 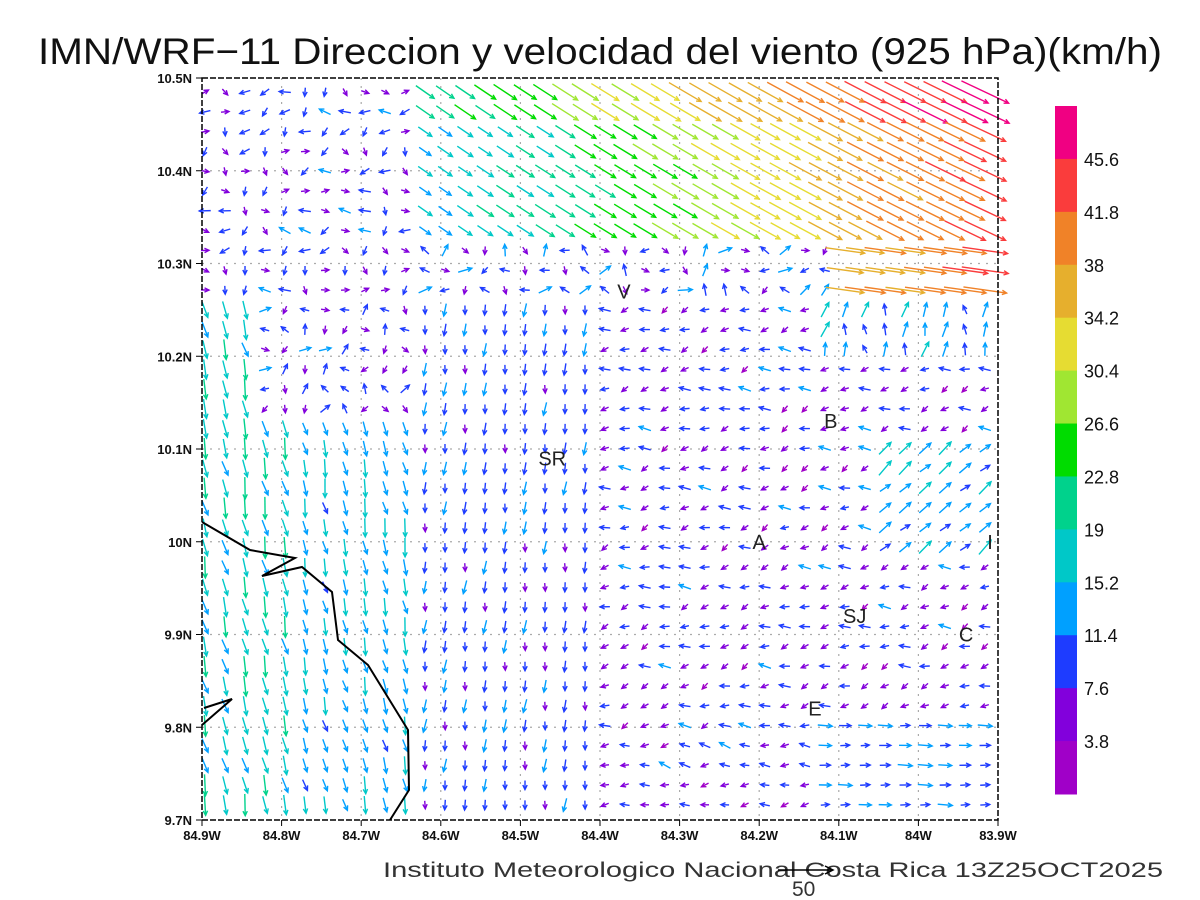 What do you see at coordinates (521, 835) in the screenshot?
I see `x-tick-label: 84.5W` at bounding box center [521, 835].